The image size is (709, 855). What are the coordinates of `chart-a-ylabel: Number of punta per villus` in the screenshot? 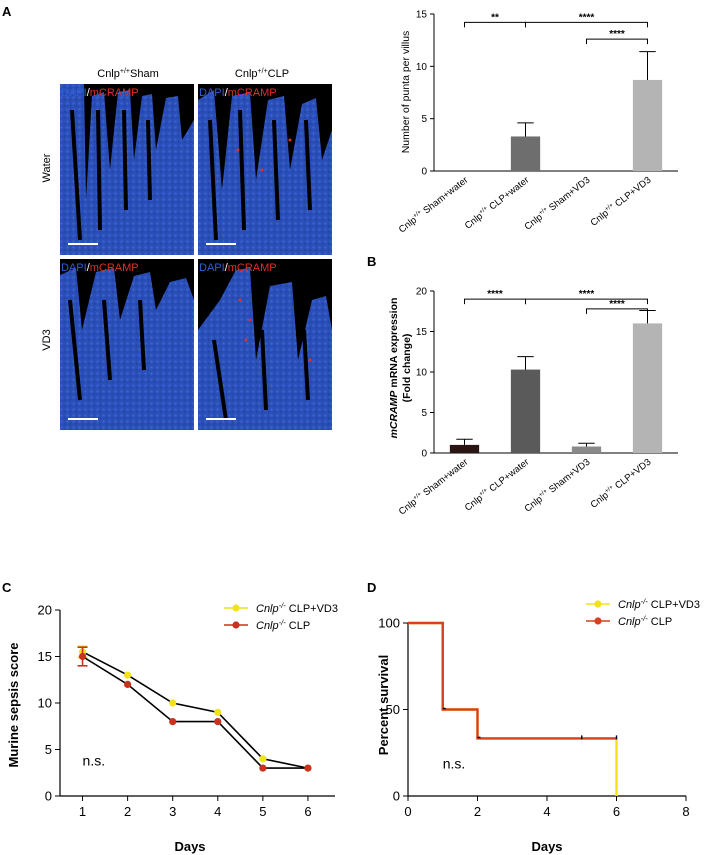 It's located at (406, 92).